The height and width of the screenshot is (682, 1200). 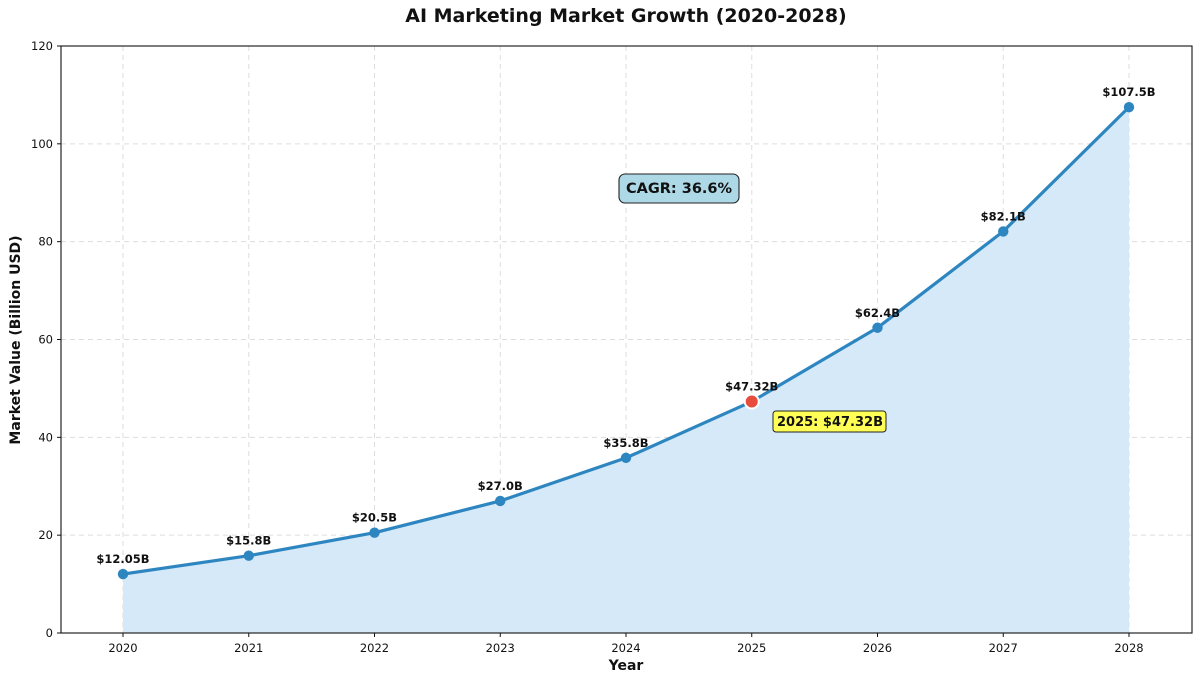 I want to click on x-axis-label: Year, so click(x=626, y=666).